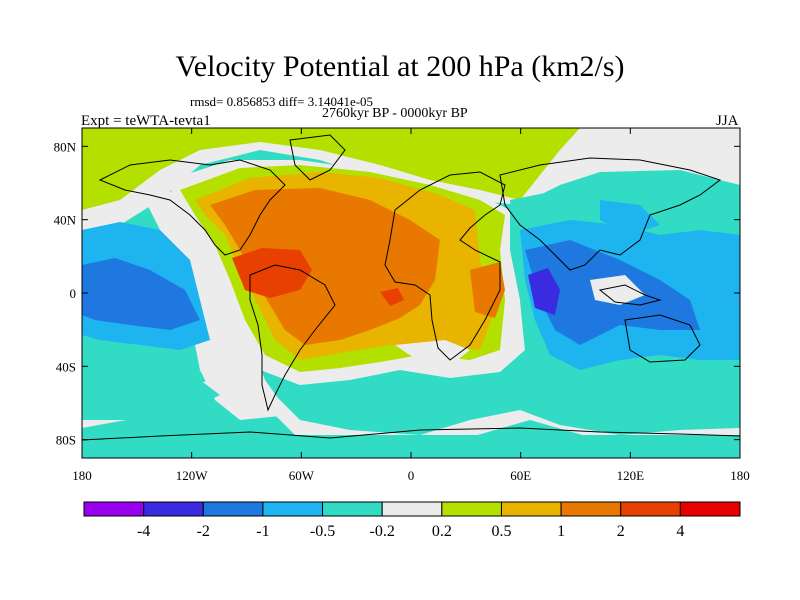  Describe the element at coordinates (203, 531) in the screenshot. I see `colorbar-label: -2` at that location.